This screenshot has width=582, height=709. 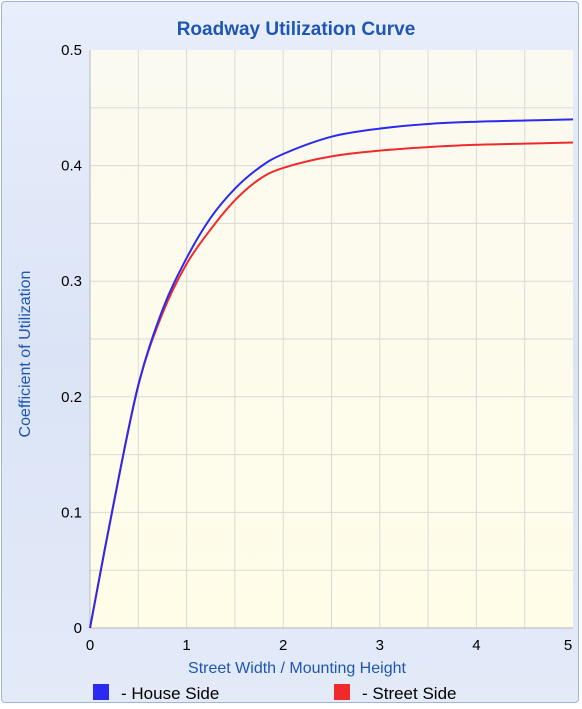 What do you see at coordinates (71, 281) in the screenshot?
I see `y-tick-label: 0.3` at bounding box center [71, 281].